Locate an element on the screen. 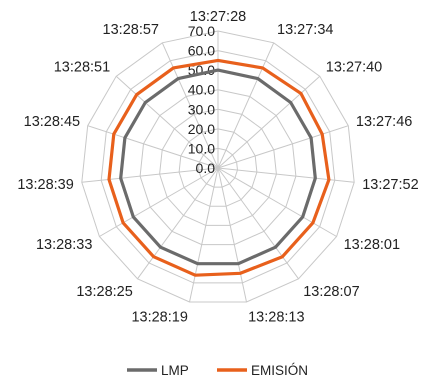 This screenshot has height=381, width=435. legend: LMP EMISIÓN is located at coordinates (217, 370).